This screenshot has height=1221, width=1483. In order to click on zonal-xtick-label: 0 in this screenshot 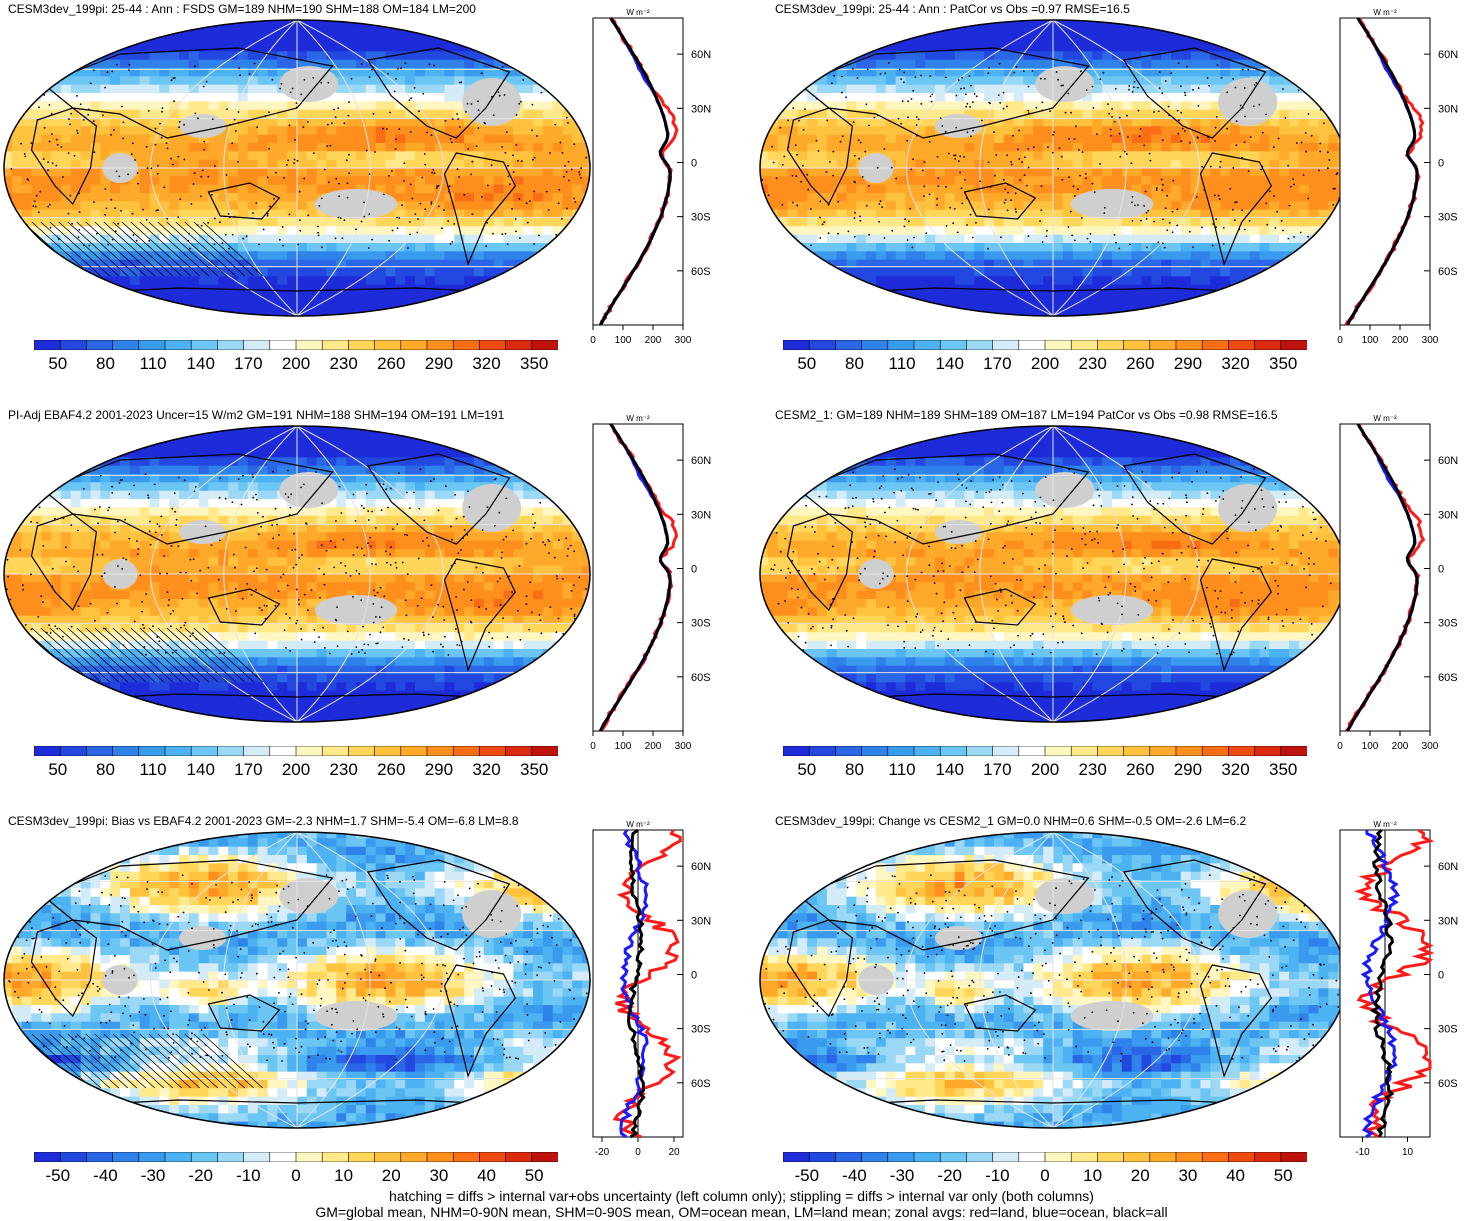, I will do `click(638, 1152)`.